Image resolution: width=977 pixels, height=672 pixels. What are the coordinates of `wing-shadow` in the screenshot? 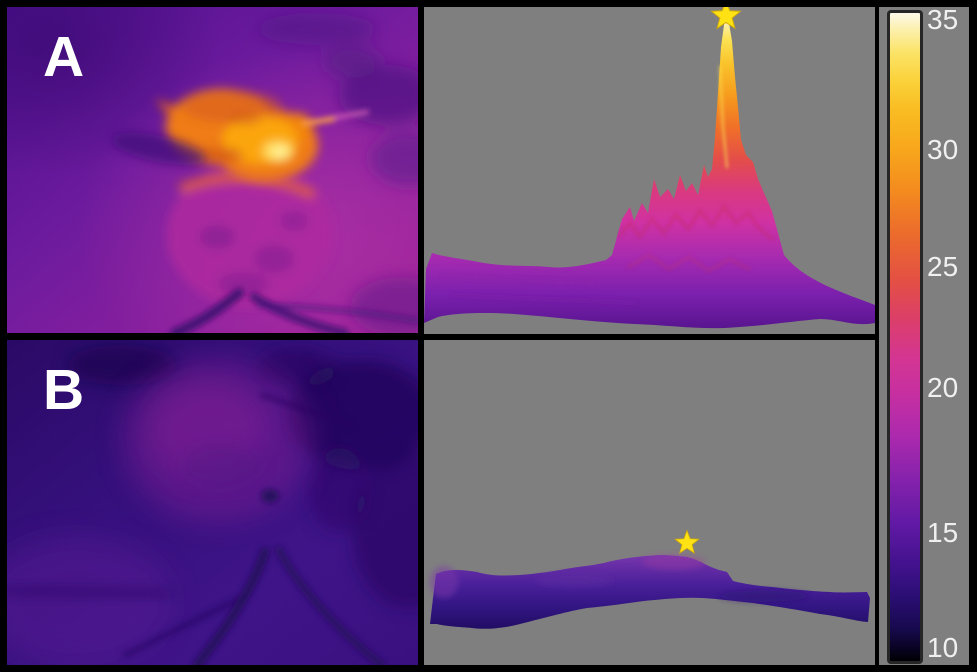 It's located at (159, 149).